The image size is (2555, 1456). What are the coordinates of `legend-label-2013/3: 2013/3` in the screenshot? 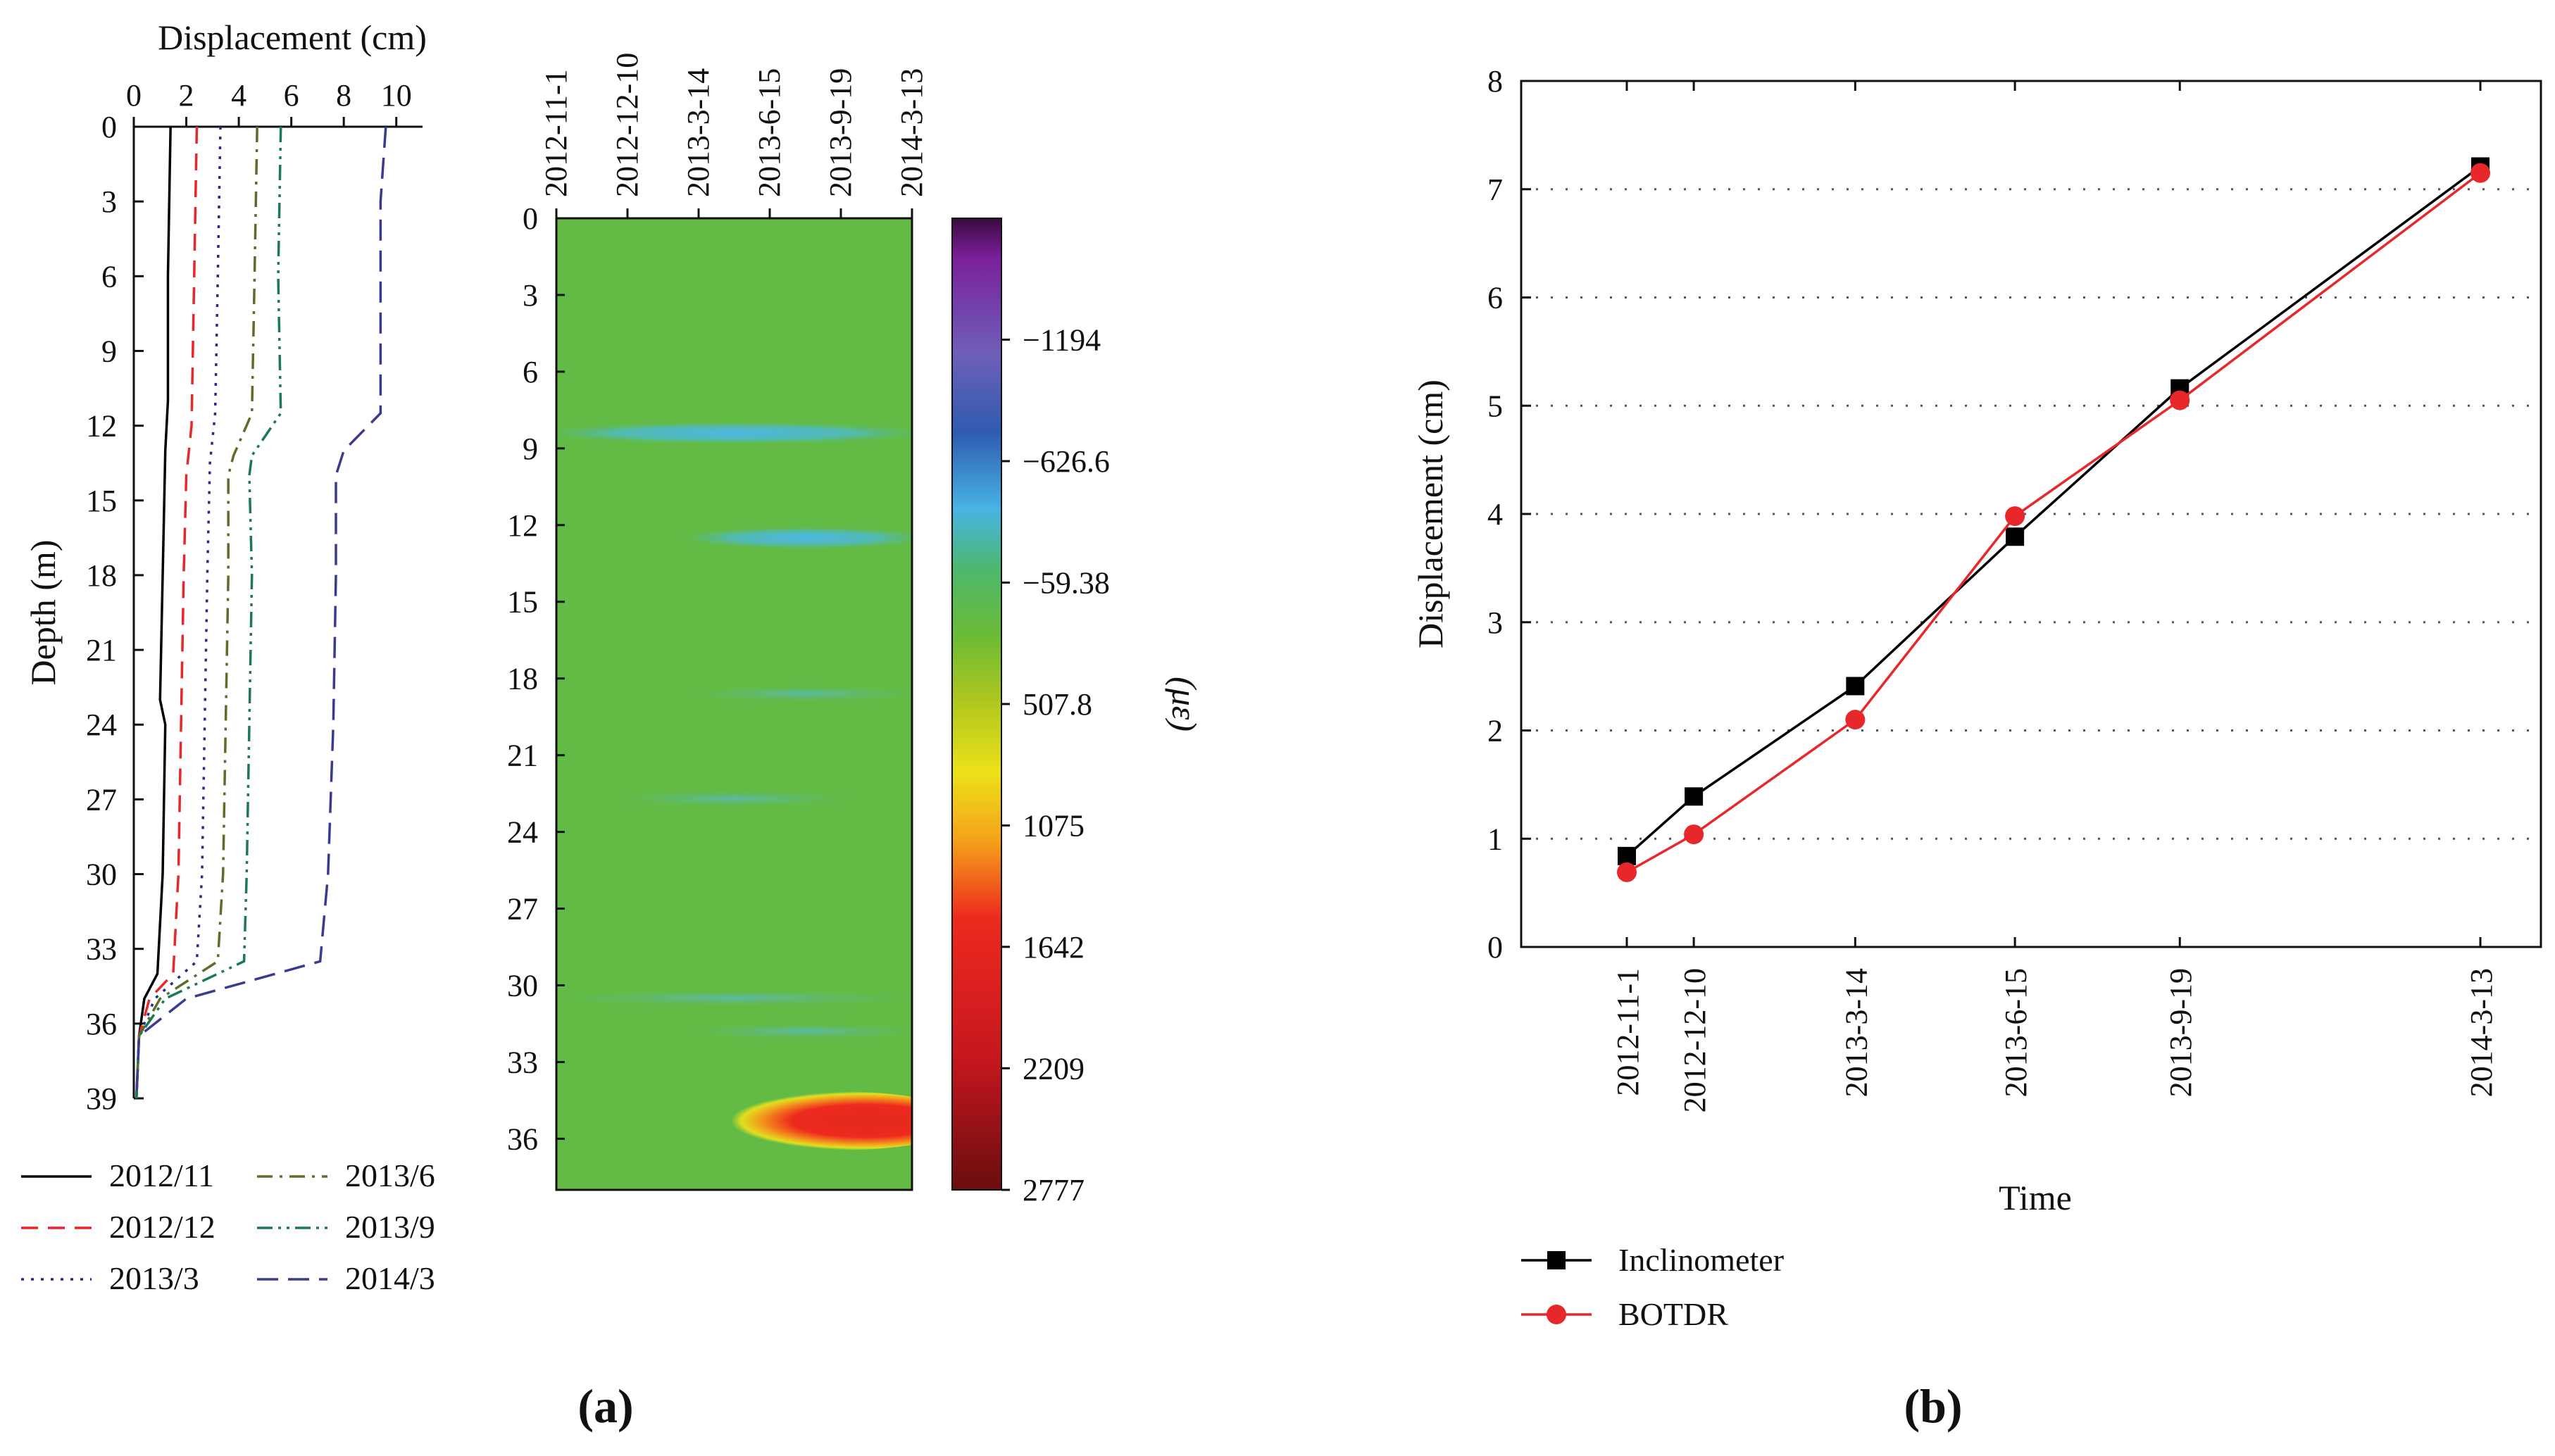 It's located at (154, 1278).